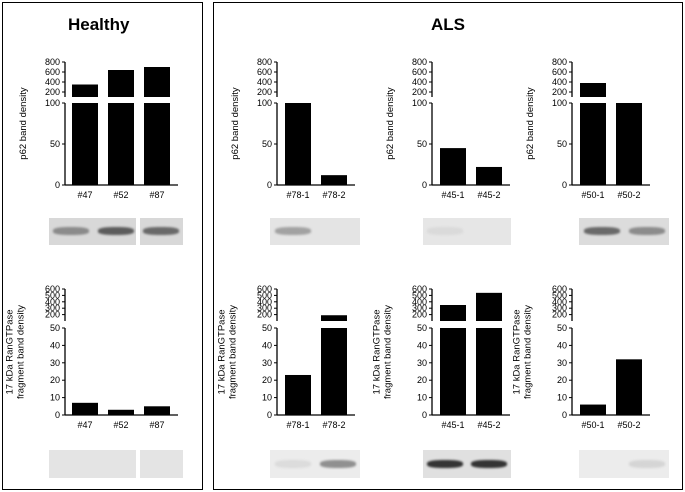 The image size is (685, 492). Describe the element at coordinates (448, 24) in the screenshot. I see `als-title: ALS` at that location.